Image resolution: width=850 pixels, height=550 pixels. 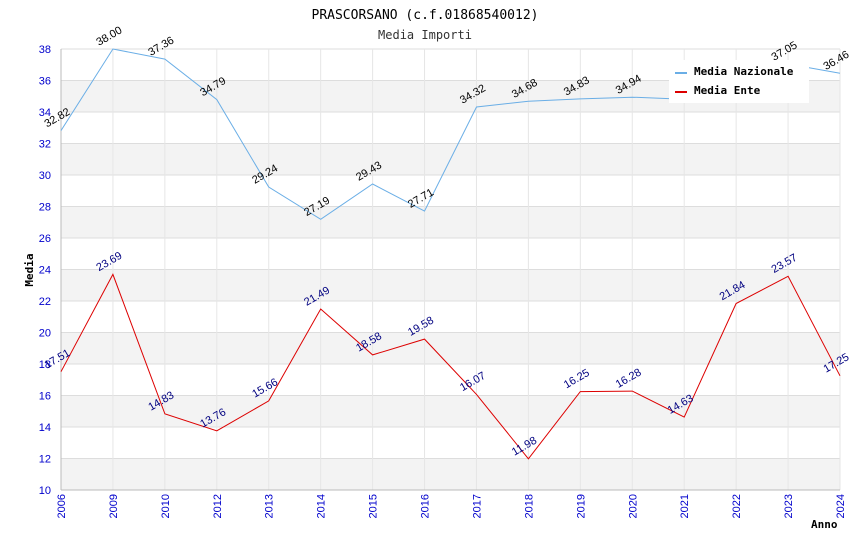 I want to click on y-axis-label: Media, so click(x=29, y=269).